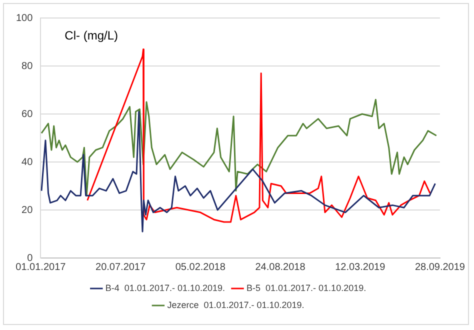 This screenshot has height=330, width=474. What do you see at coordinates (91, 35) in the screenshot?
I see `y-axis-title: Cl- (mg/L)` at bounding box center [91, 35].